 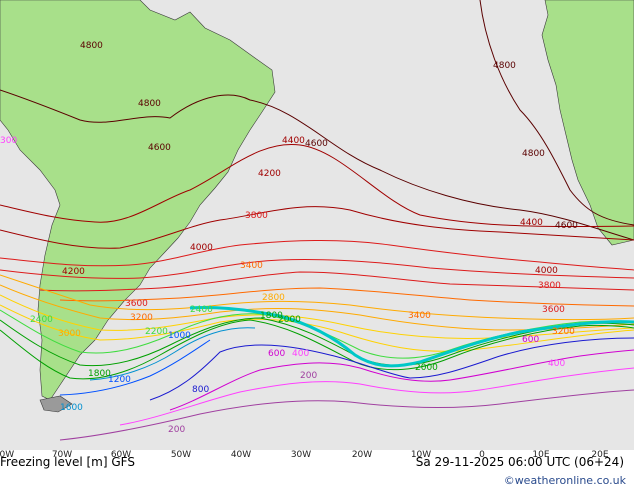 What do you see at coordinates (273, 298) in the screenshot?
I see `label-2800: 2800` at bounding box center [273, 298].